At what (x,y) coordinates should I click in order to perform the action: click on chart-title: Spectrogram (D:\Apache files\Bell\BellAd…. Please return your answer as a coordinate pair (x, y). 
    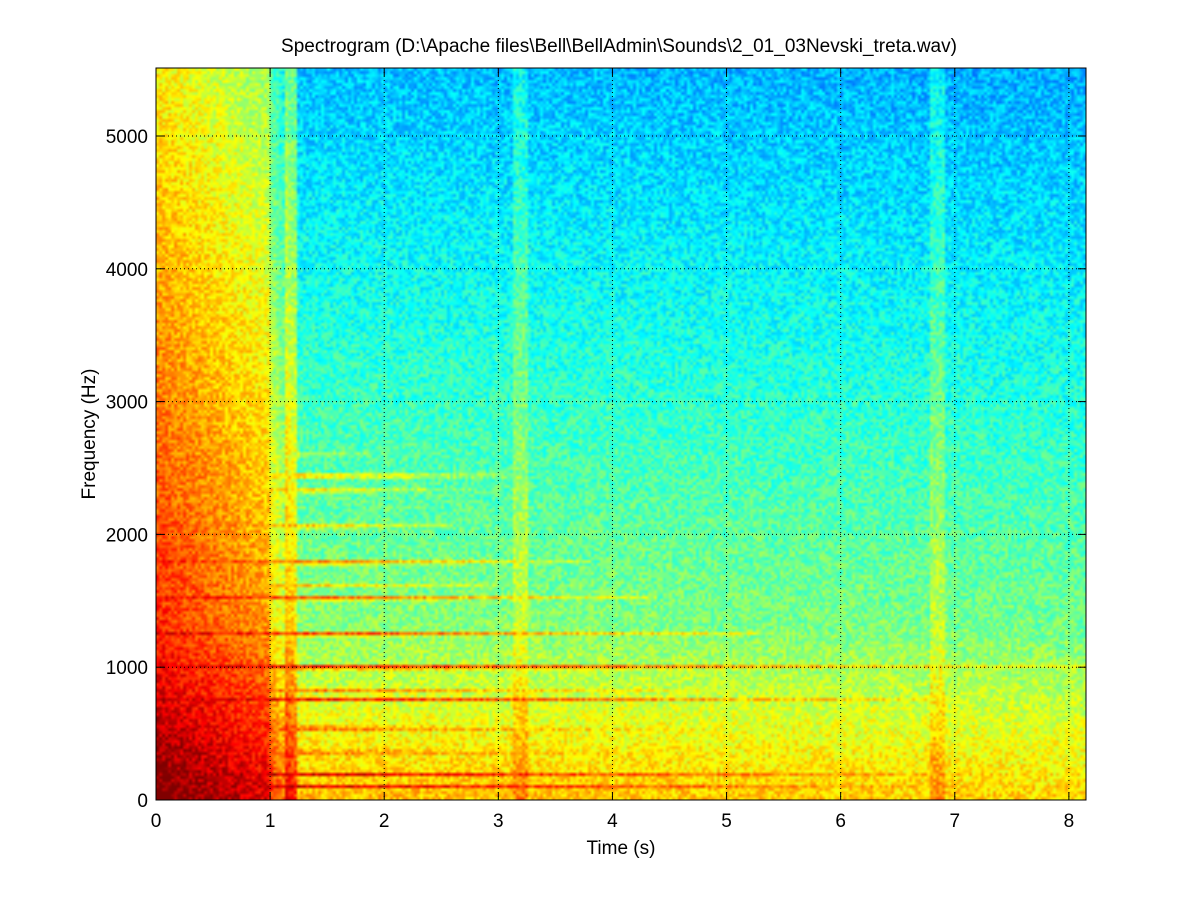
    Looking at the image, I should click on (619, 46).